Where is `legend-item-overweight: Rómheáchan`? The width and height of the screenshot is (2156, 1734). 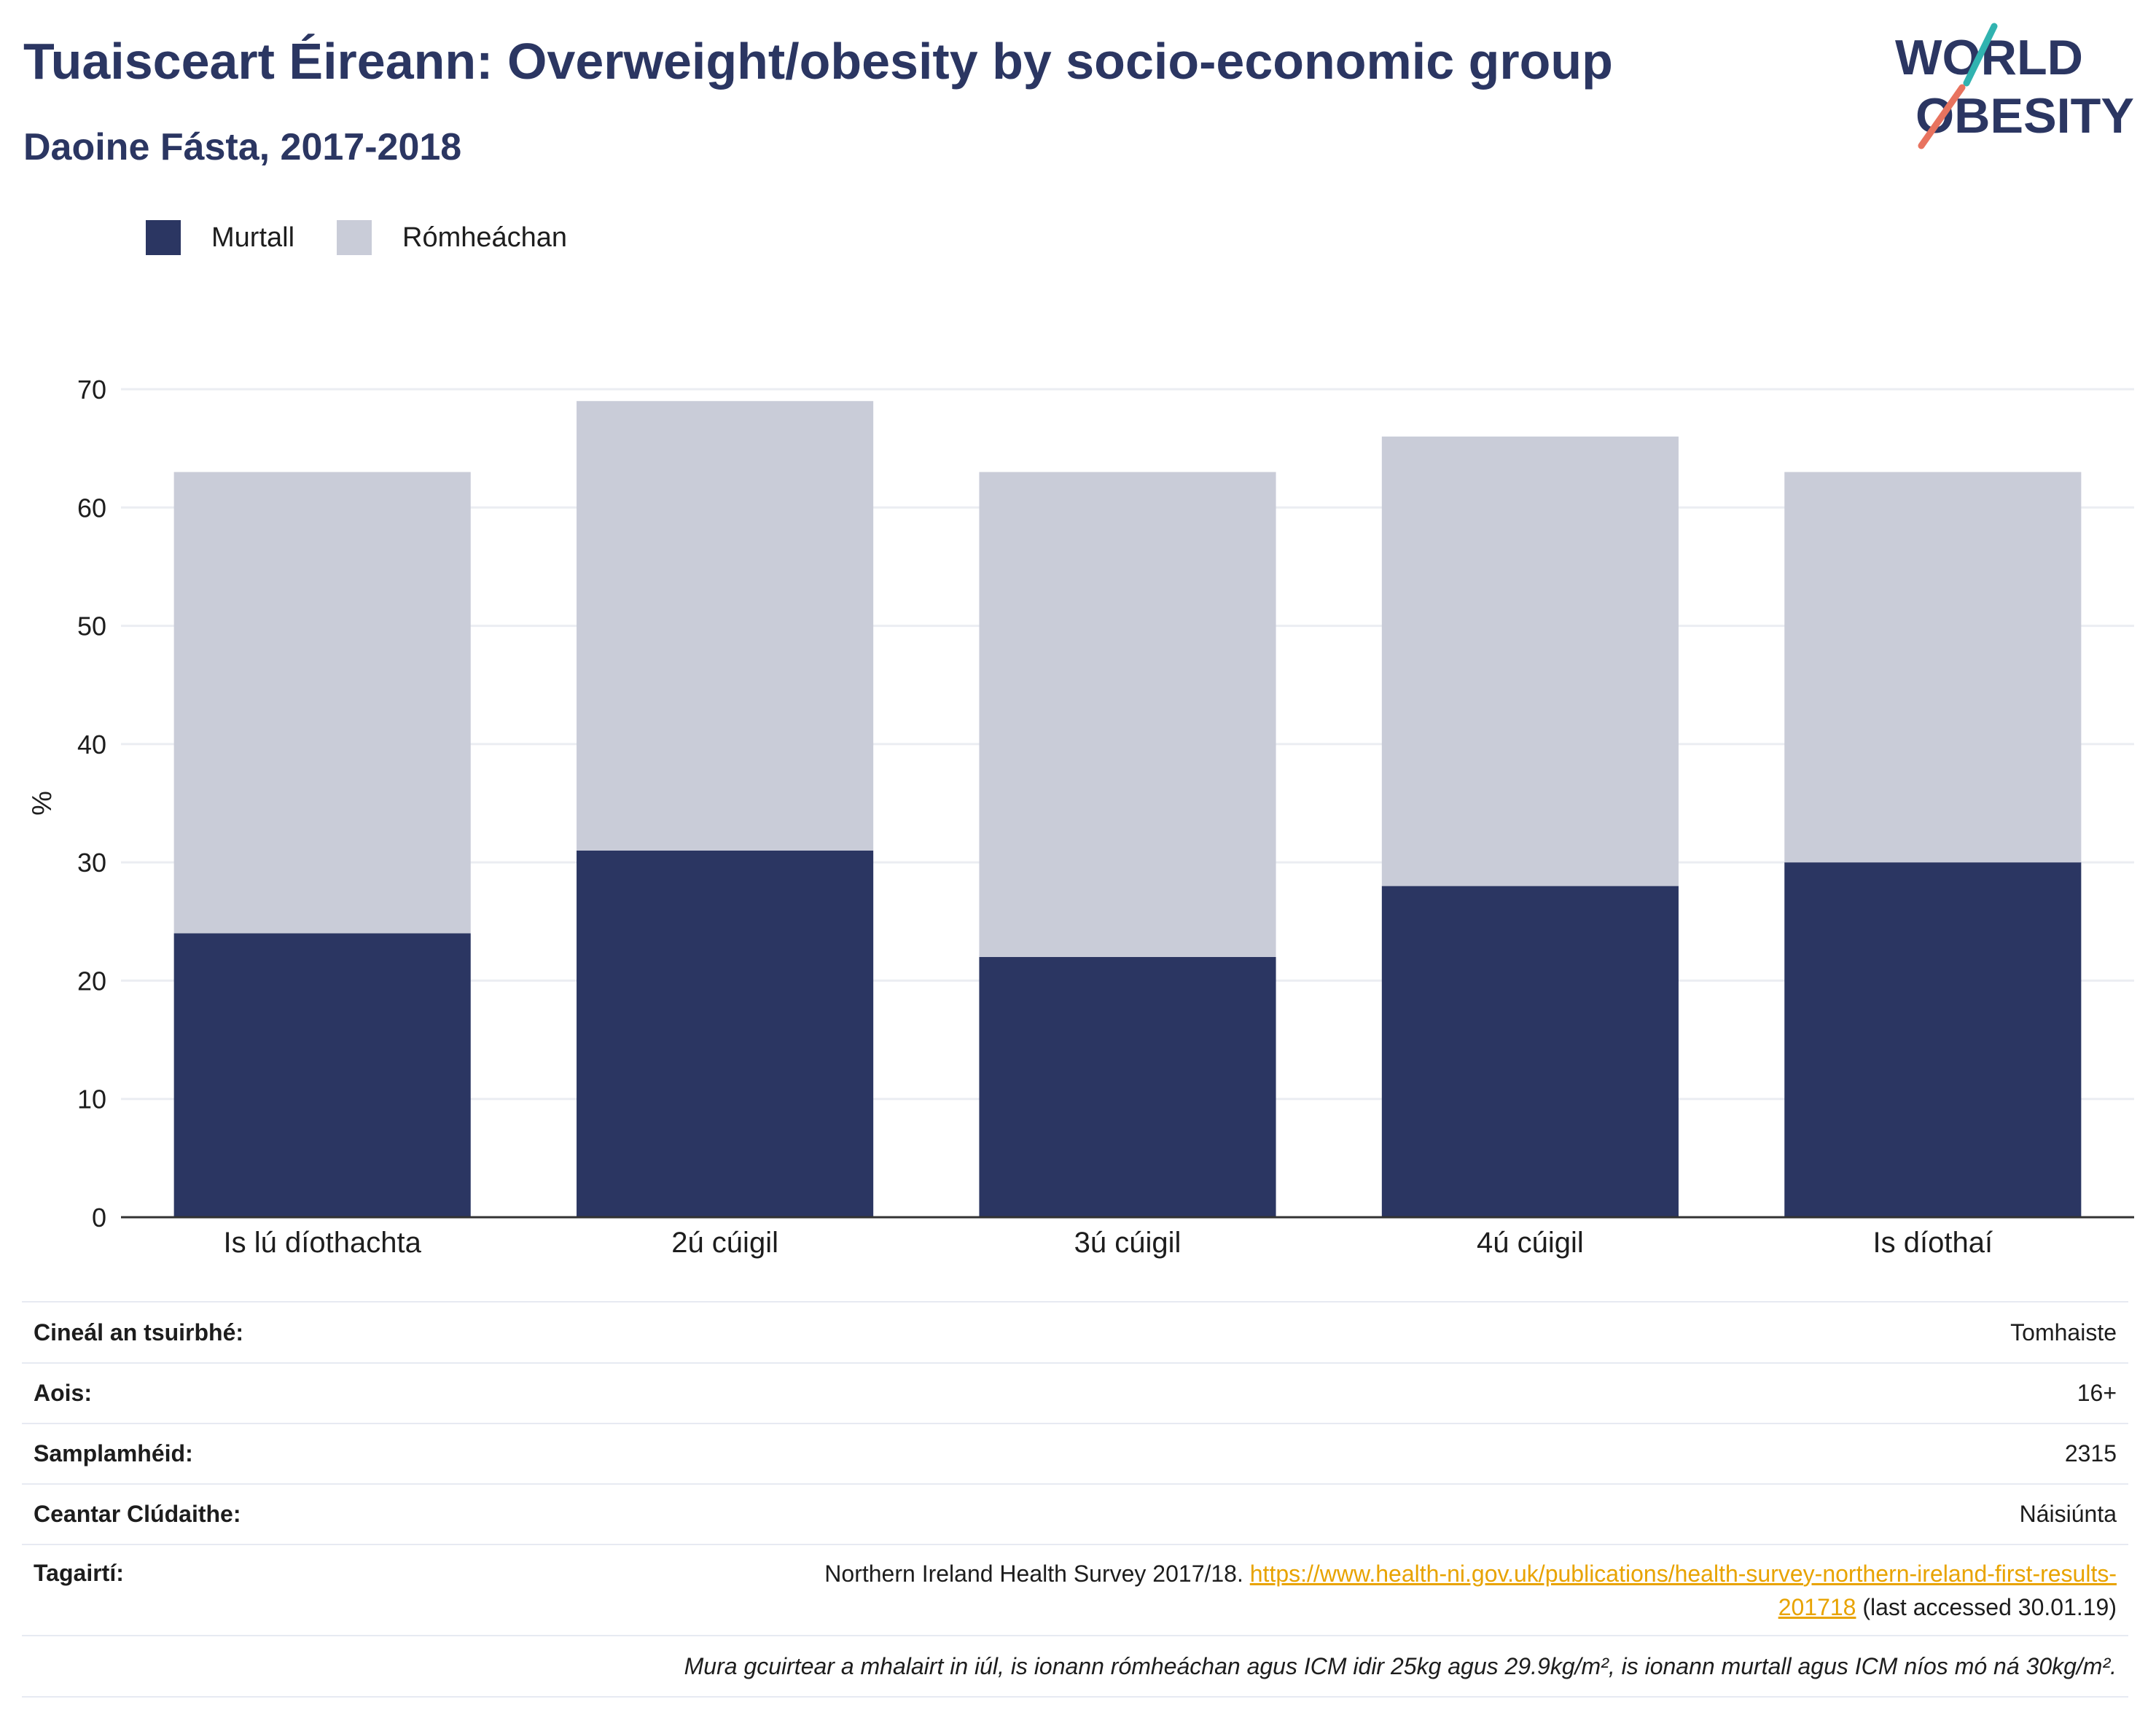
legend-item-overweight: Rómheáchan is located at coordinates (452, 238).